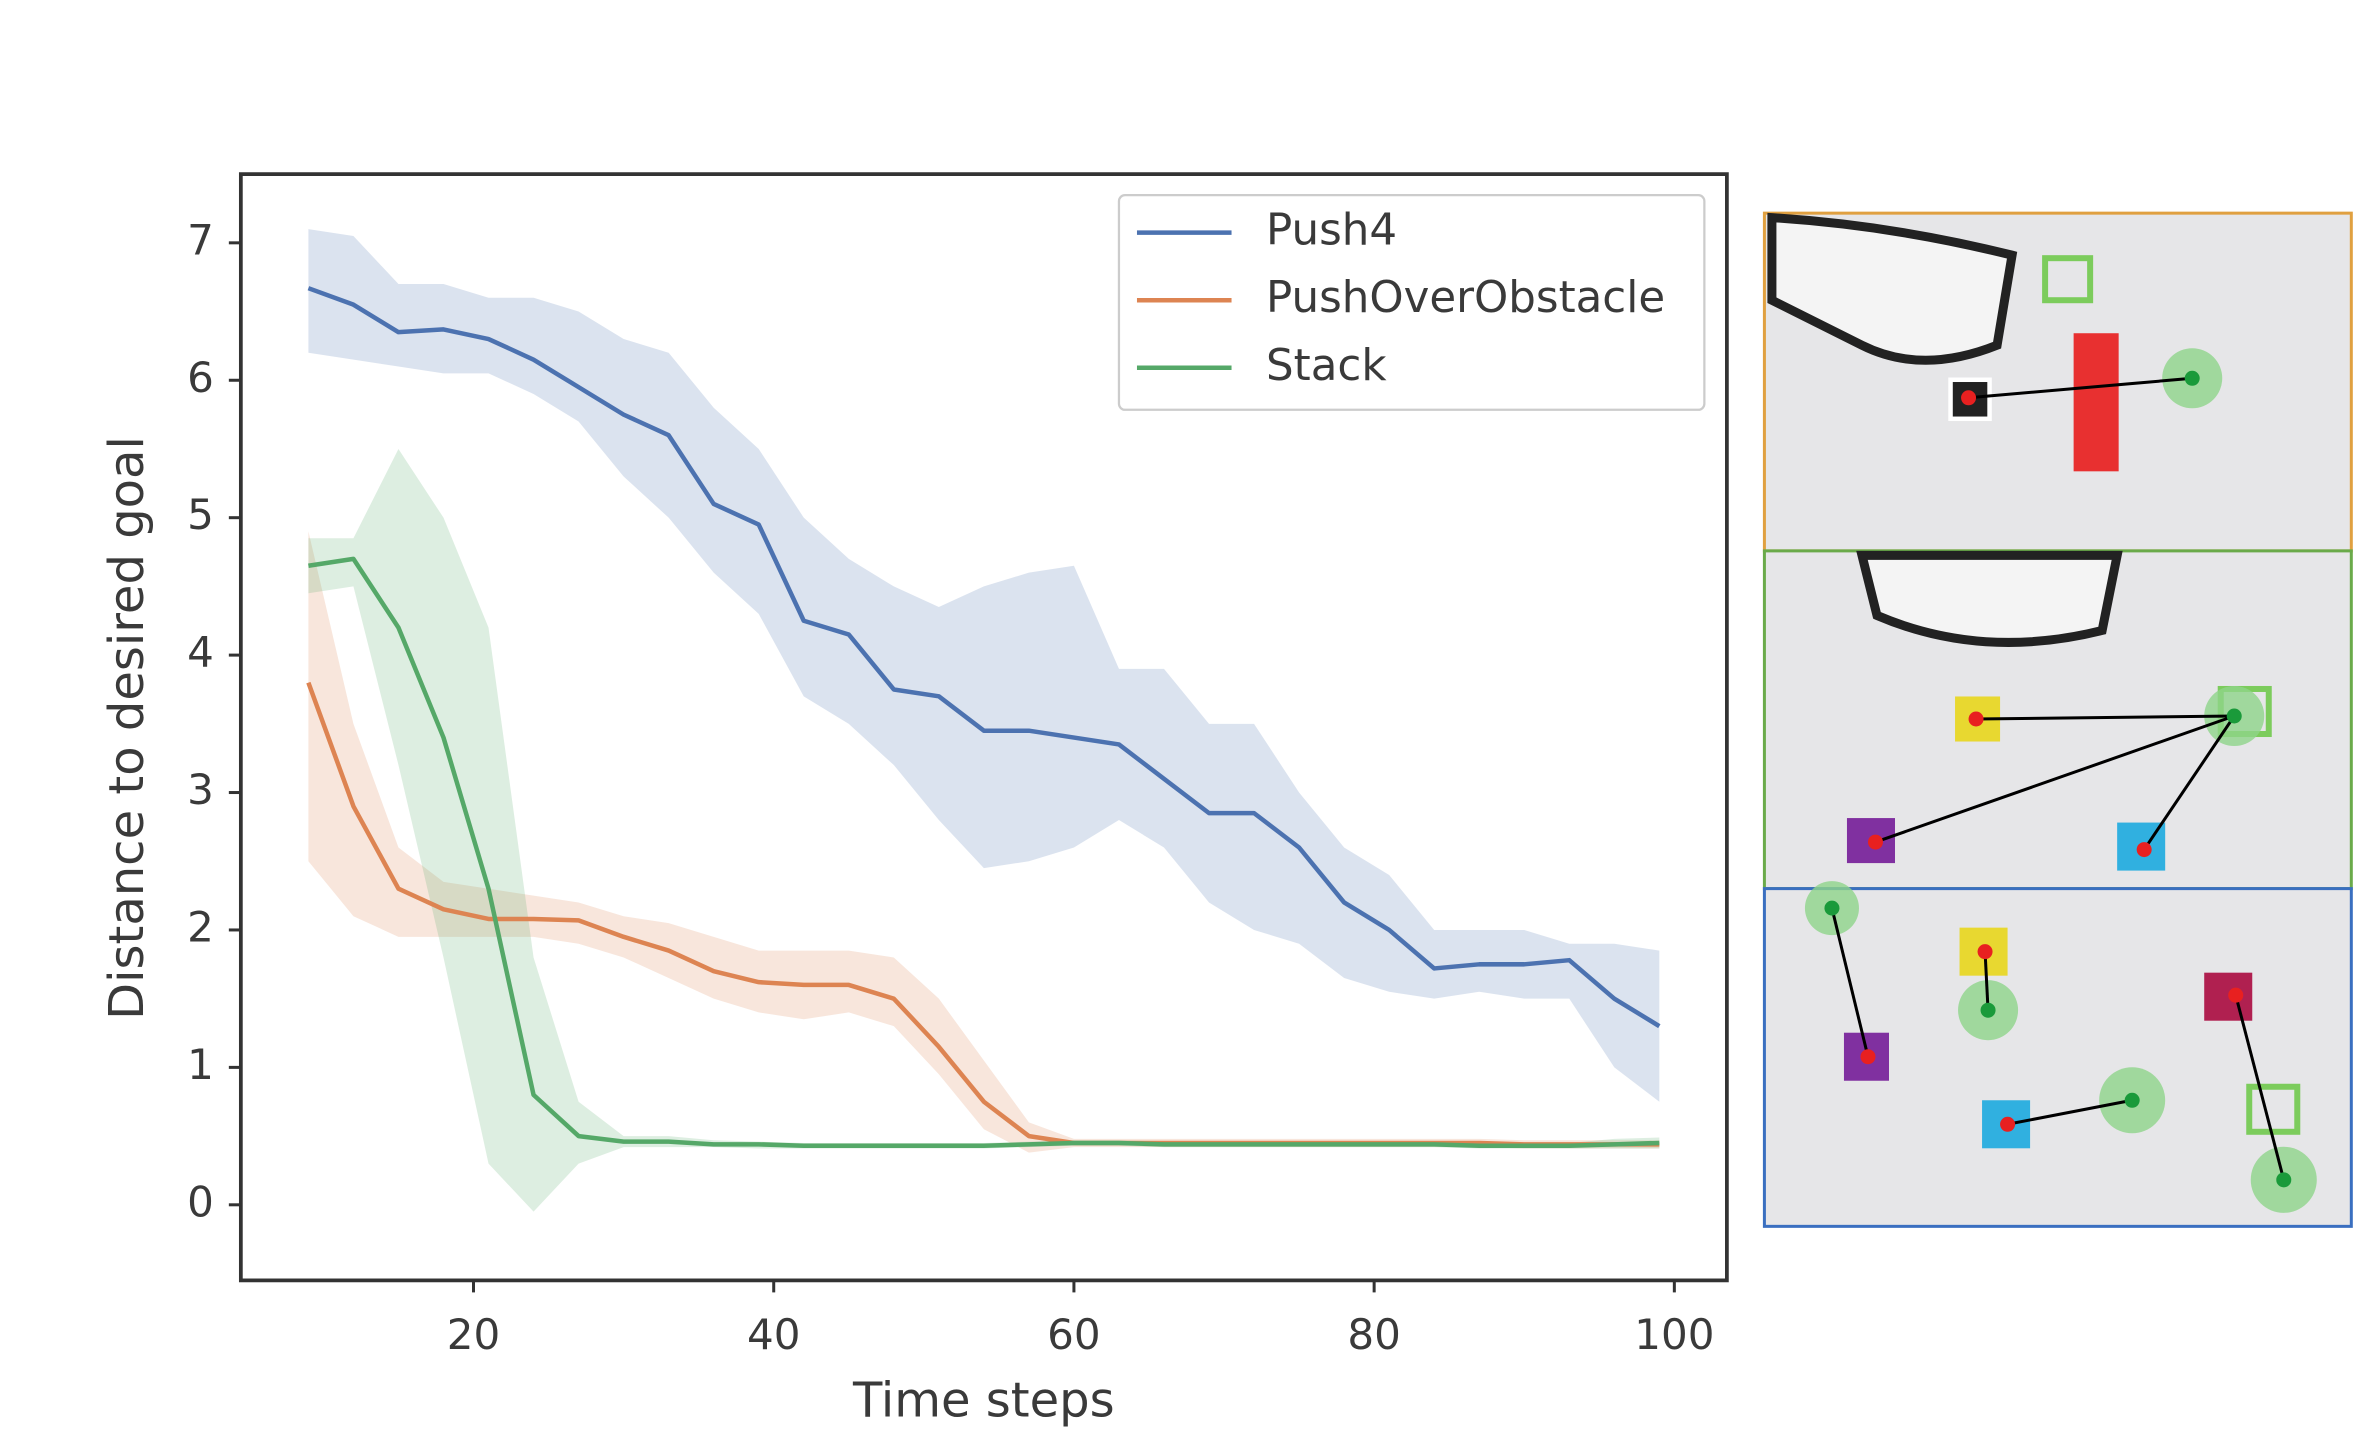 This screenshot has width=2355, height=1441. Describe the element at coordinates (473, 1334) in the screenshot. I see `x-tick-label: 20` at that location.